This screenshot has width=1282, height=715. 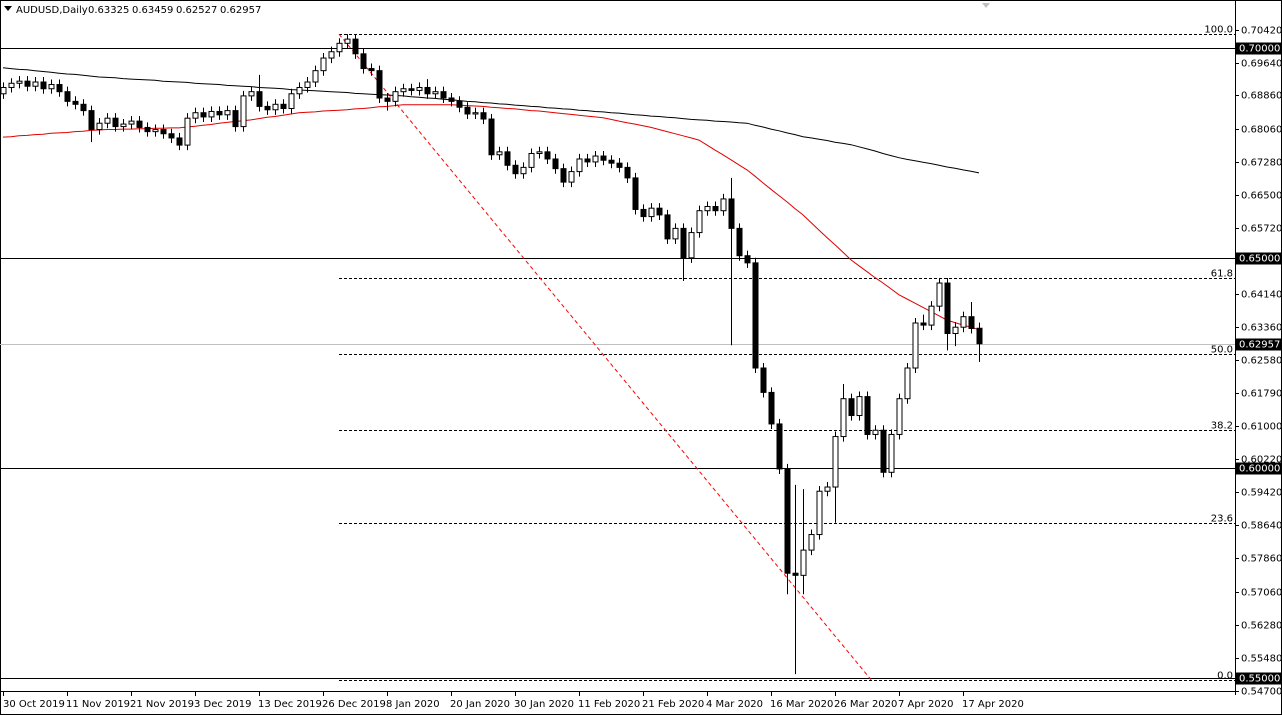 What do you see at coordinates (1261, 394) in the screenshot?
I see `y-tick-label: 0.61790` at bounding box center [1261, 394].